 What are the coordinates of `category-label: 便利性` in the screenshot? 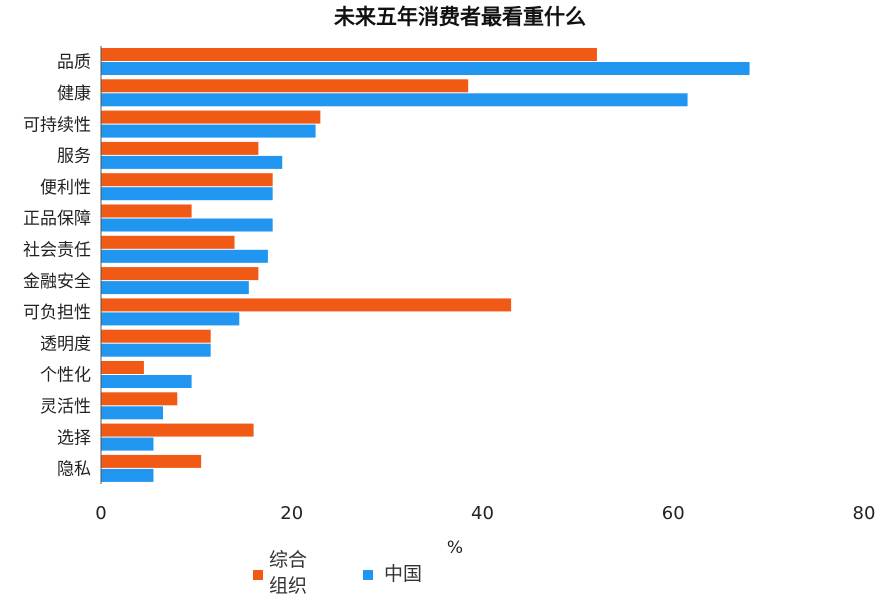 It's located at (65, 188).